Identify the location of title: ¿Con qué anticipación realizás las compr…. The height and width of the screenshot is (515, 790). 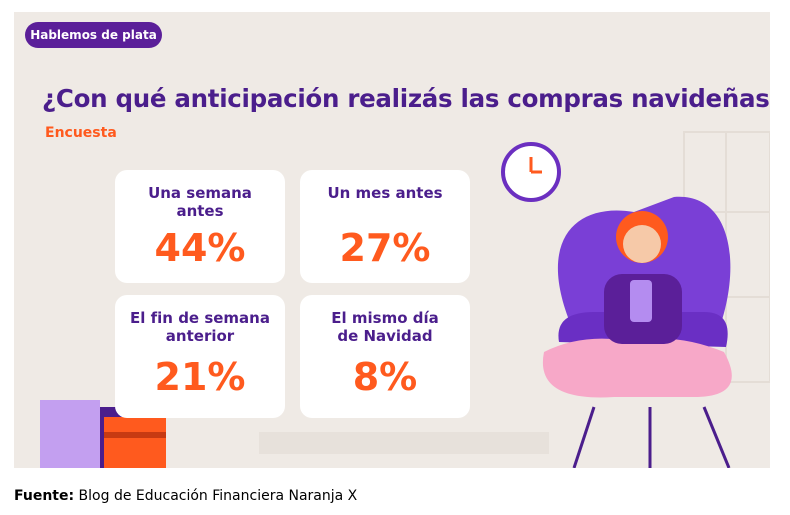
(406, 98).